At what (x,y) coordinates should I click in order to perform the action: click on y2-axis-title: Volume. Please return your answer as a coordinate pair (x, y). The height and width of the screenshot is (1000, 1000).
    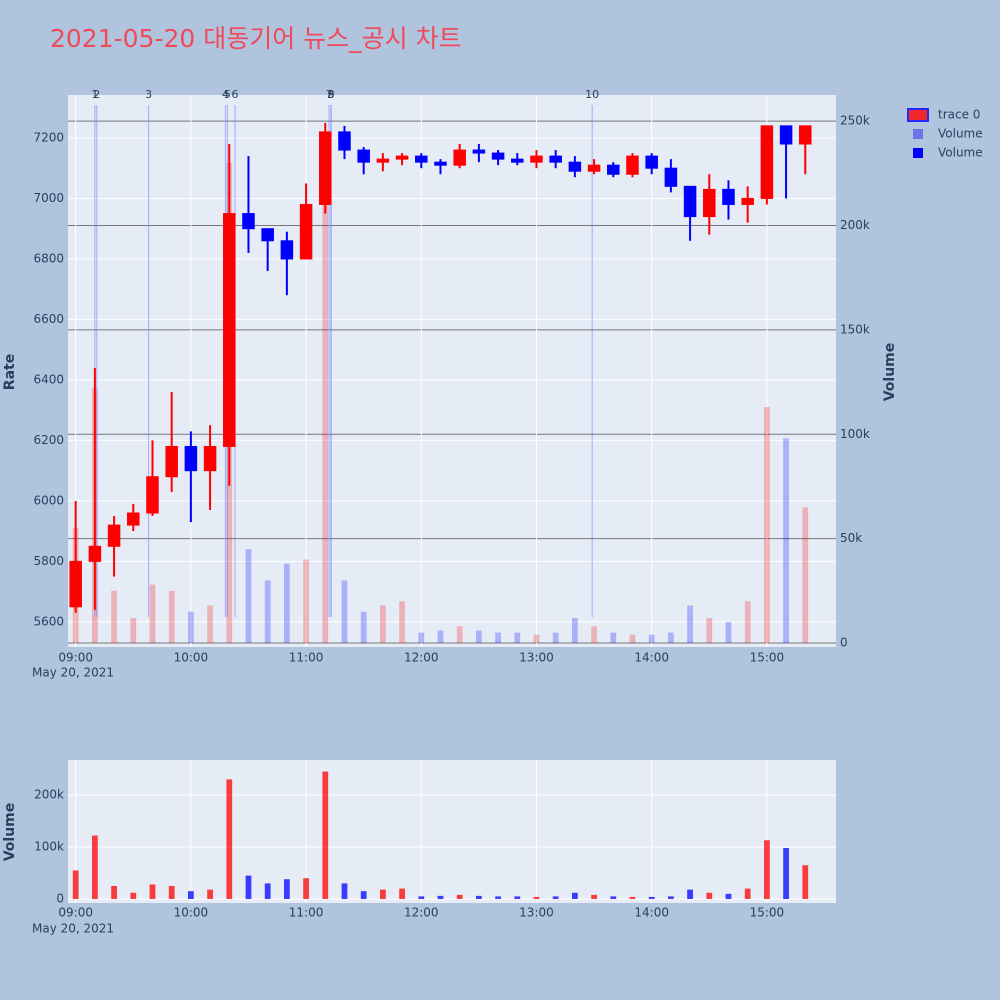
    Looking at the image, I should click on (890, 372).